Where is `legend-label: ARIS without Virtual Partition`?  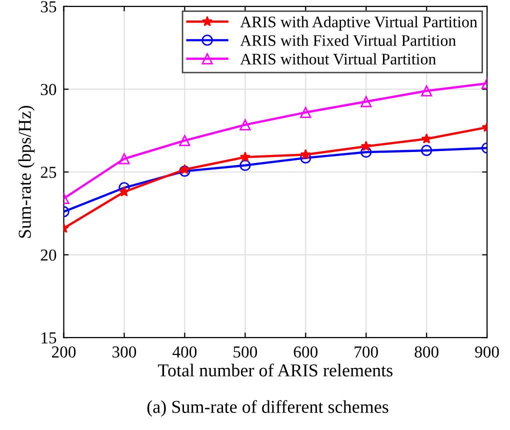 legend-label: ARIS without Virtual Partition is located at coordinates (338, 59).